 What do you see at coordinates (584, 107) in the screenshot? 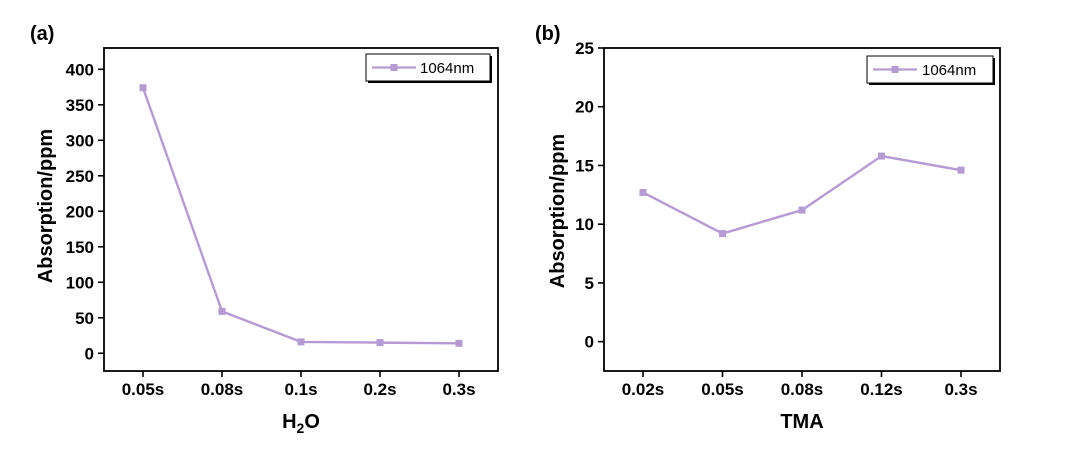
I see `panel-b-y-tick-label: 20` at bounding box center [584, 107].